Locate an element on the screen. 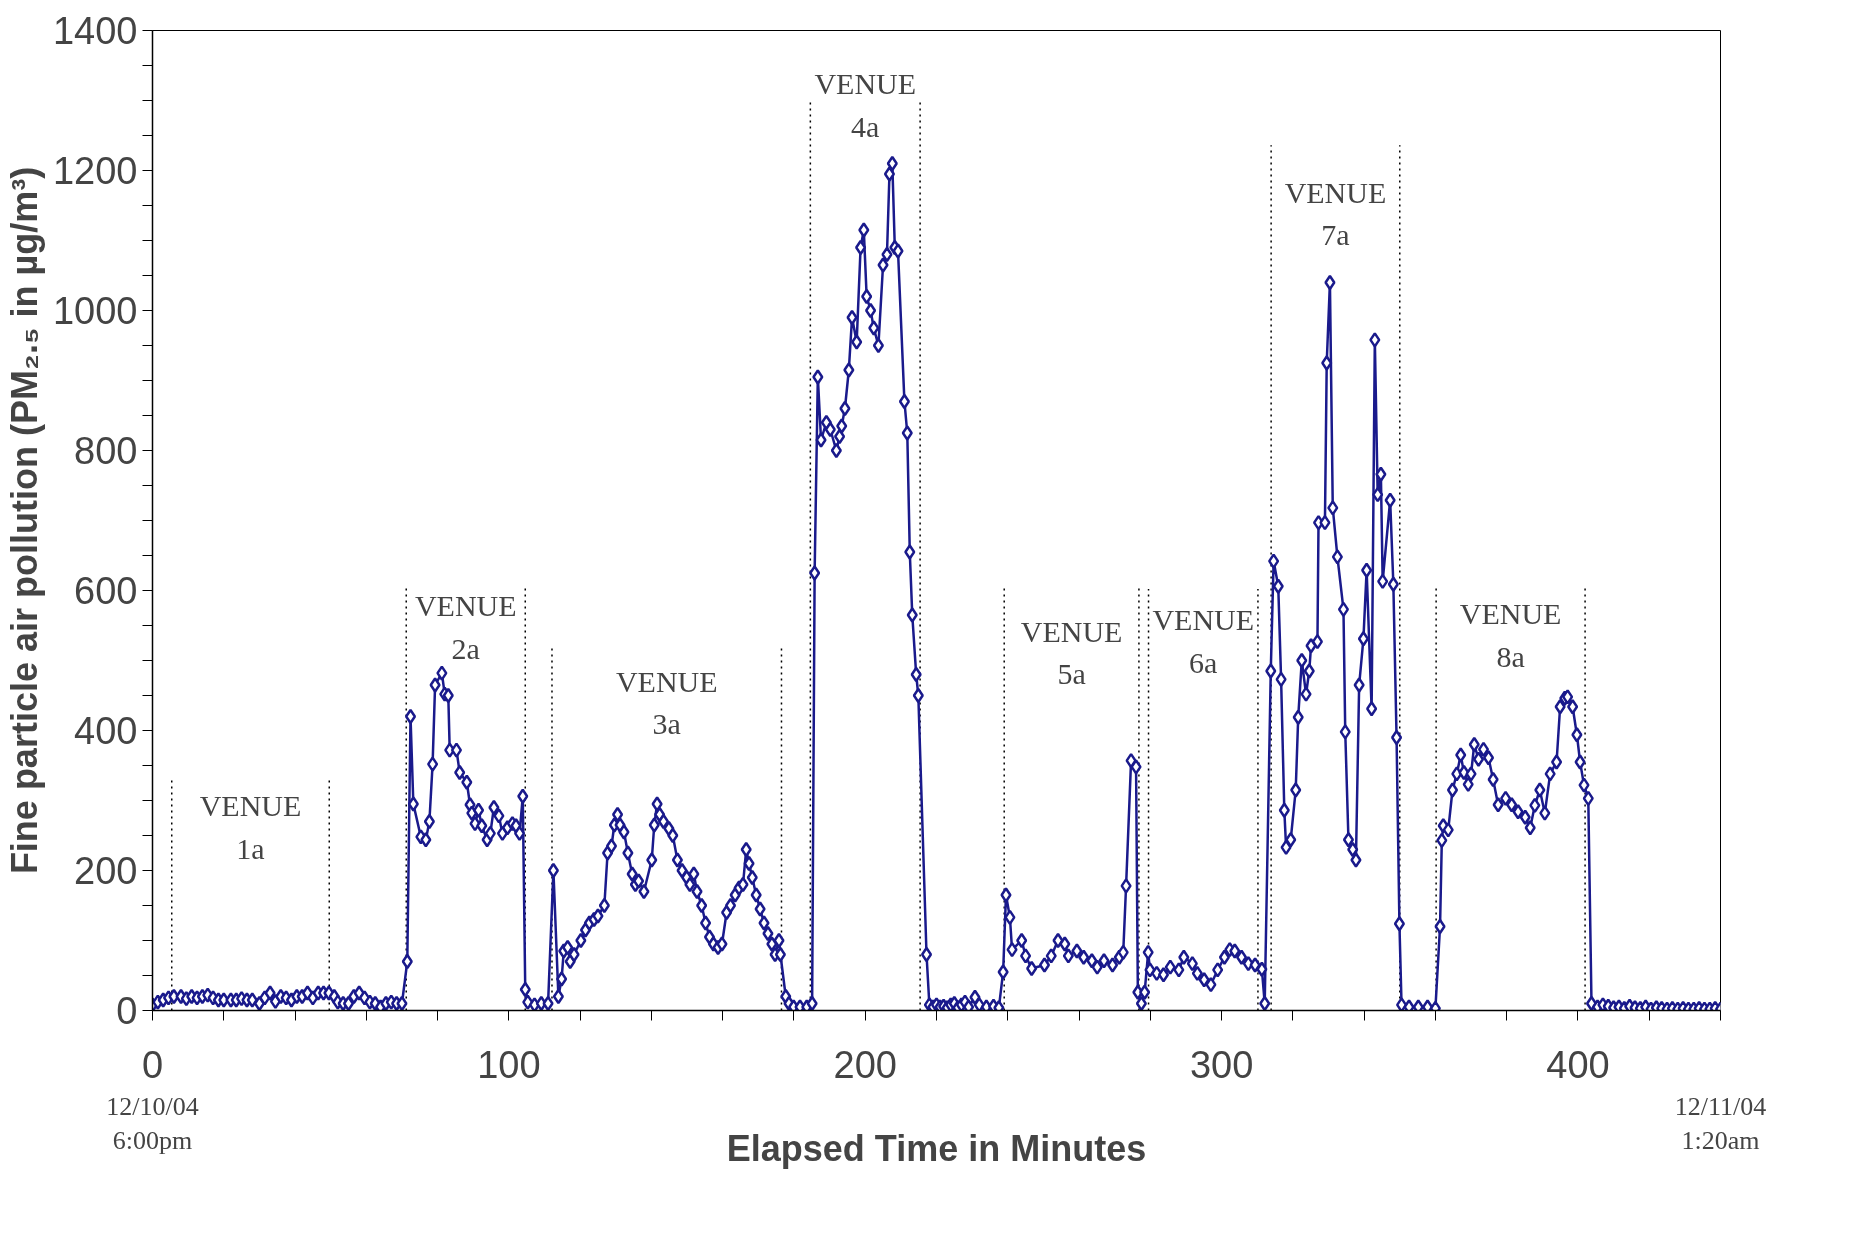  x-tick-label: 400 is located at coordinates (1578, 1064).